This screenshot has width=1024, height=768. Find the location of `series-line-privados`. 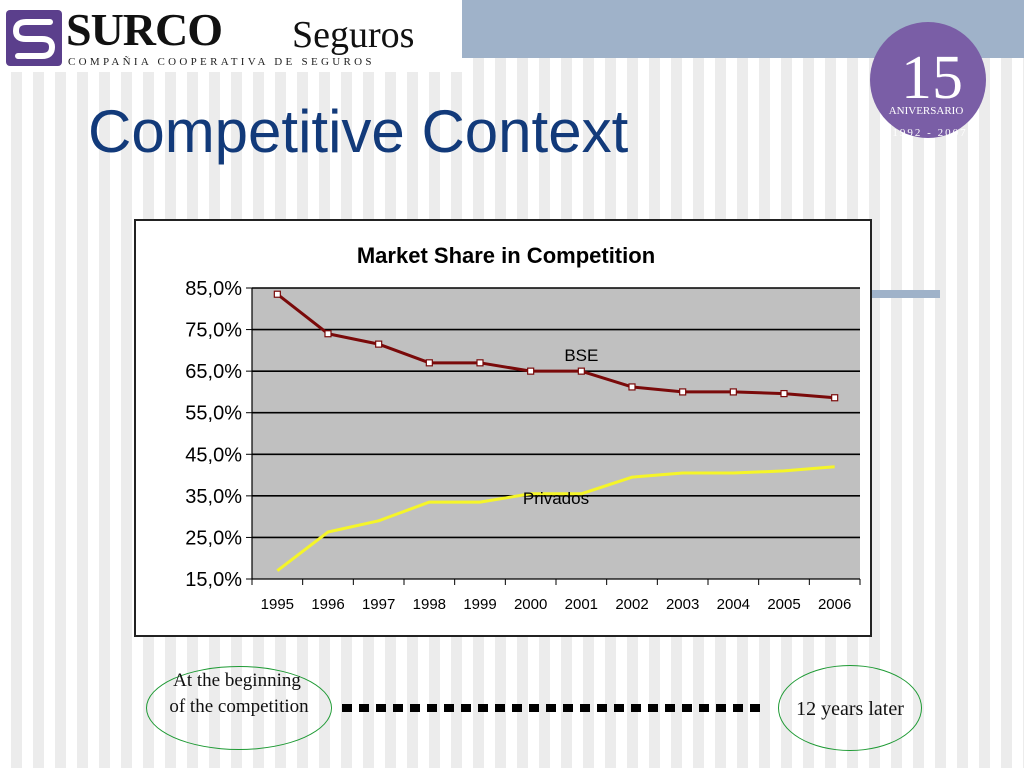

series-line-privados is located at coordinates (555, 518).